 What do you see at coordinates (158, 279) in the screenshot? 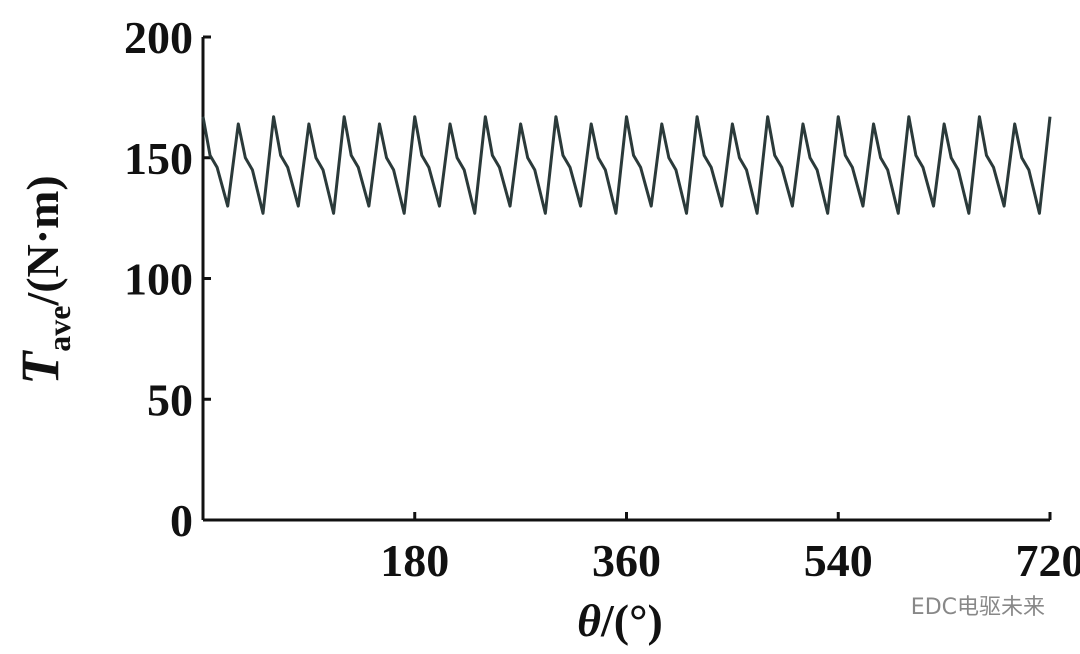
I see `y-tick-label: 100` at bounding box center [158, 279].